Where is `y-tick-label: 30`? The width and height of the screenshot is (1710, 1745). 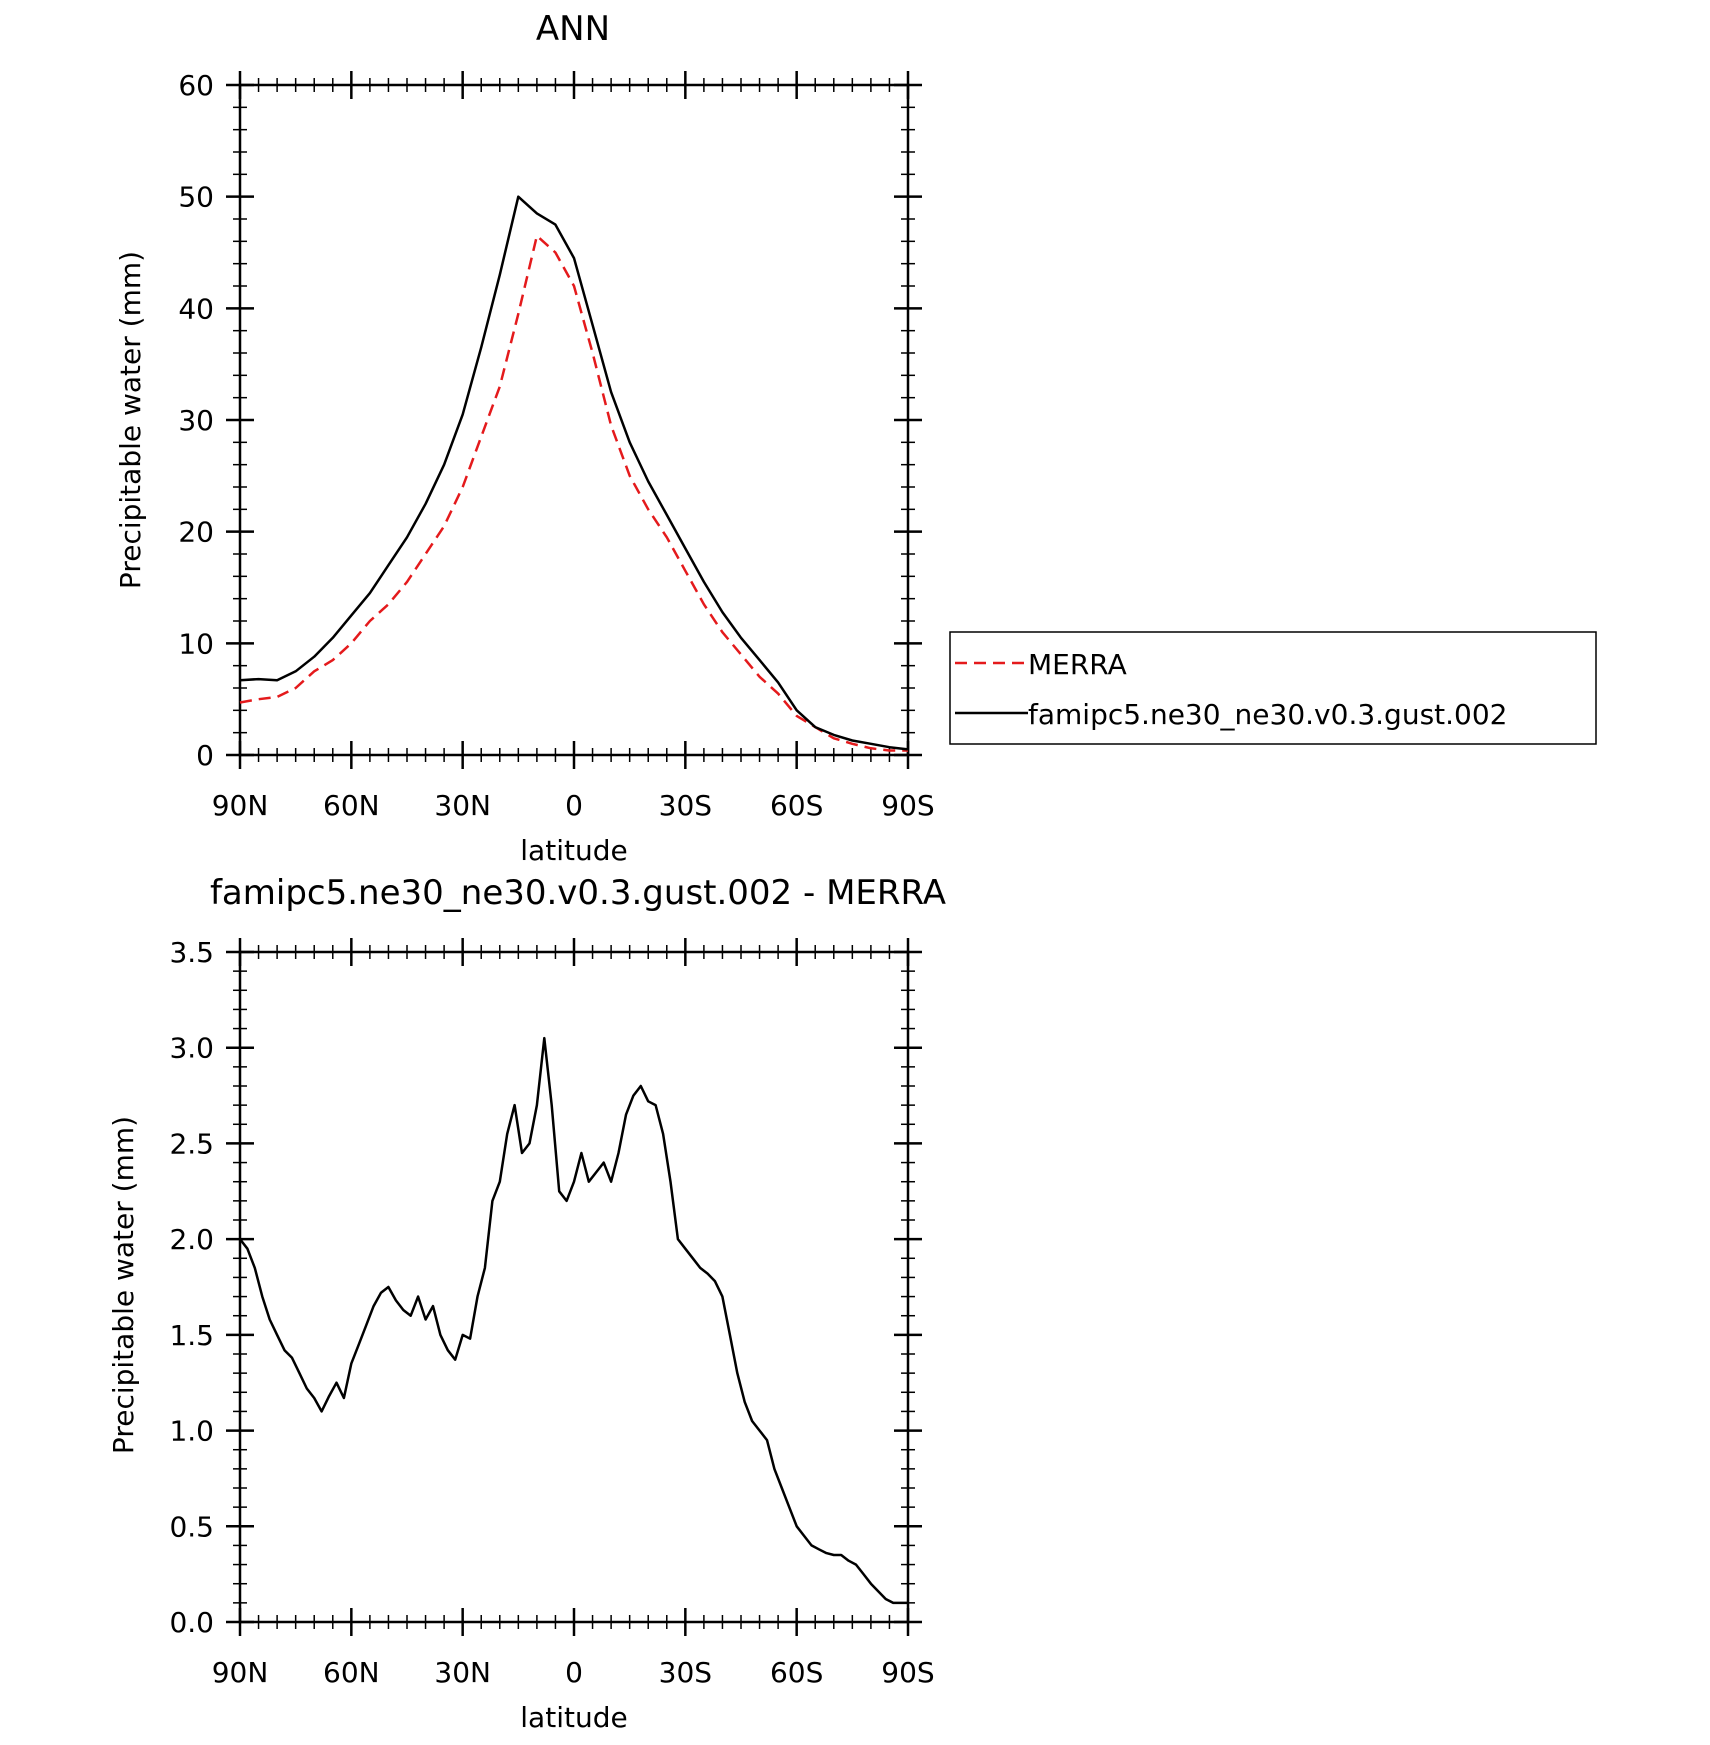
y-tick-label: 30 is located at coordinates (196, 420).